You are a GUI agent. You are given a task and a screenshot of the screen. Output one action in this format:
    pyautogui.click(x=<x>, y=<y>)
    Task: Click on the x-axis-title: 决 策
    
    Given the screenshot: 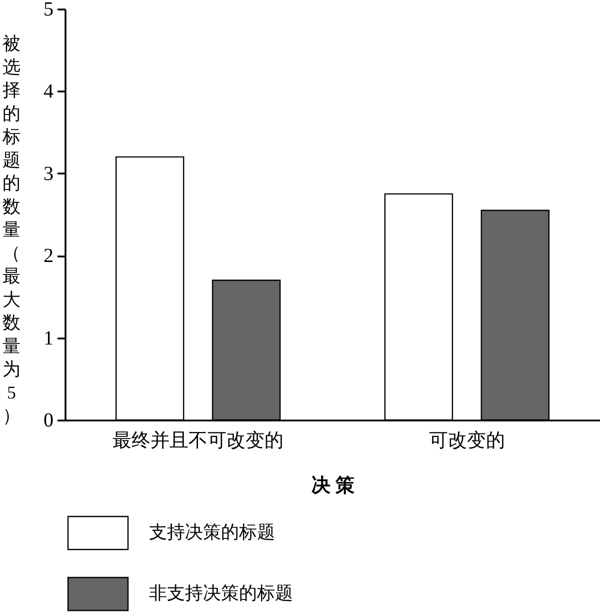 What is the action you would take?
    pyautogui.click(x=333, y=485)
    